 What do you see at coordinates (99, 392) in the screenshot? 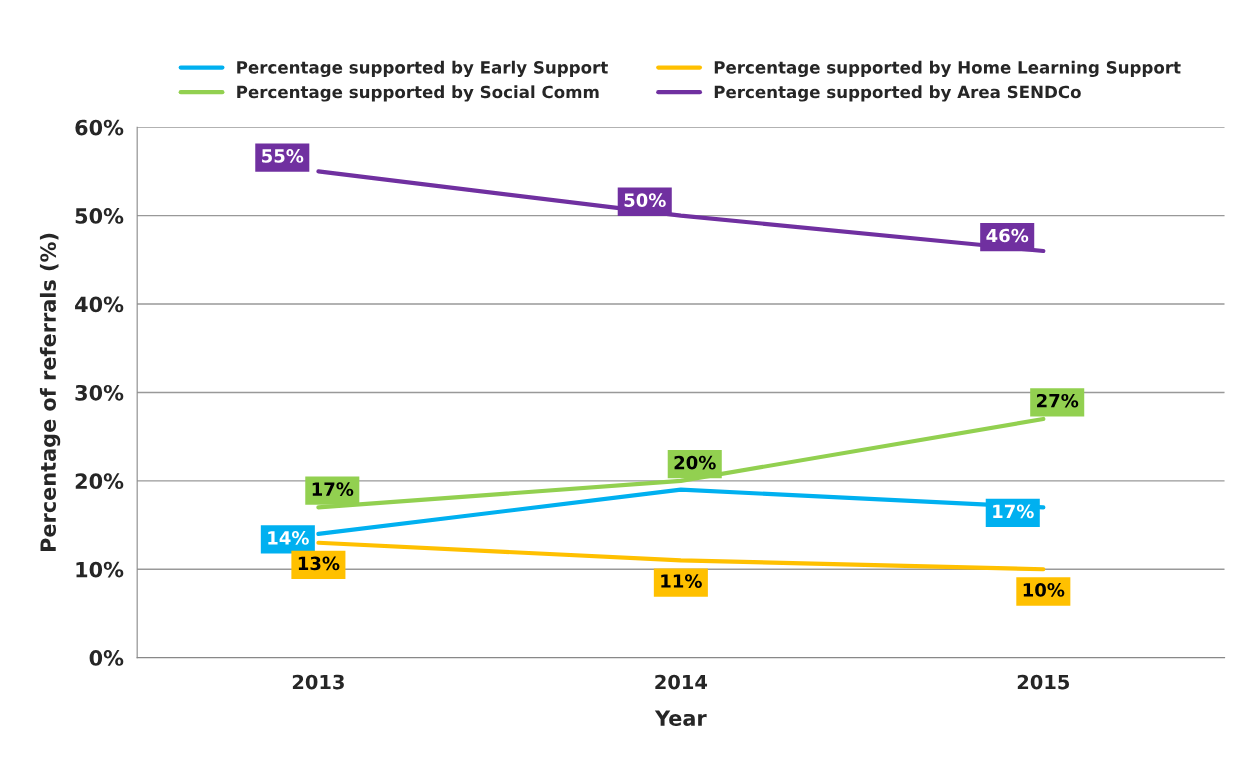
I see `y-tick-label: 30%` at bounding box center [99, 392].